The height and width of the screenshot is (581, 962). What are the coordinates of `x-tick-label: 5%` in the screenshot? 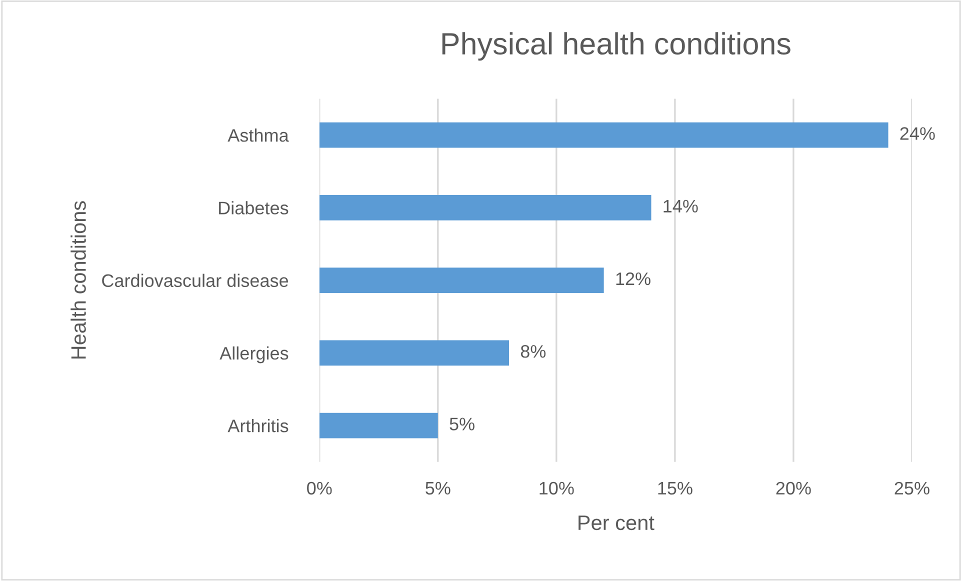 It's located at (438, 488).